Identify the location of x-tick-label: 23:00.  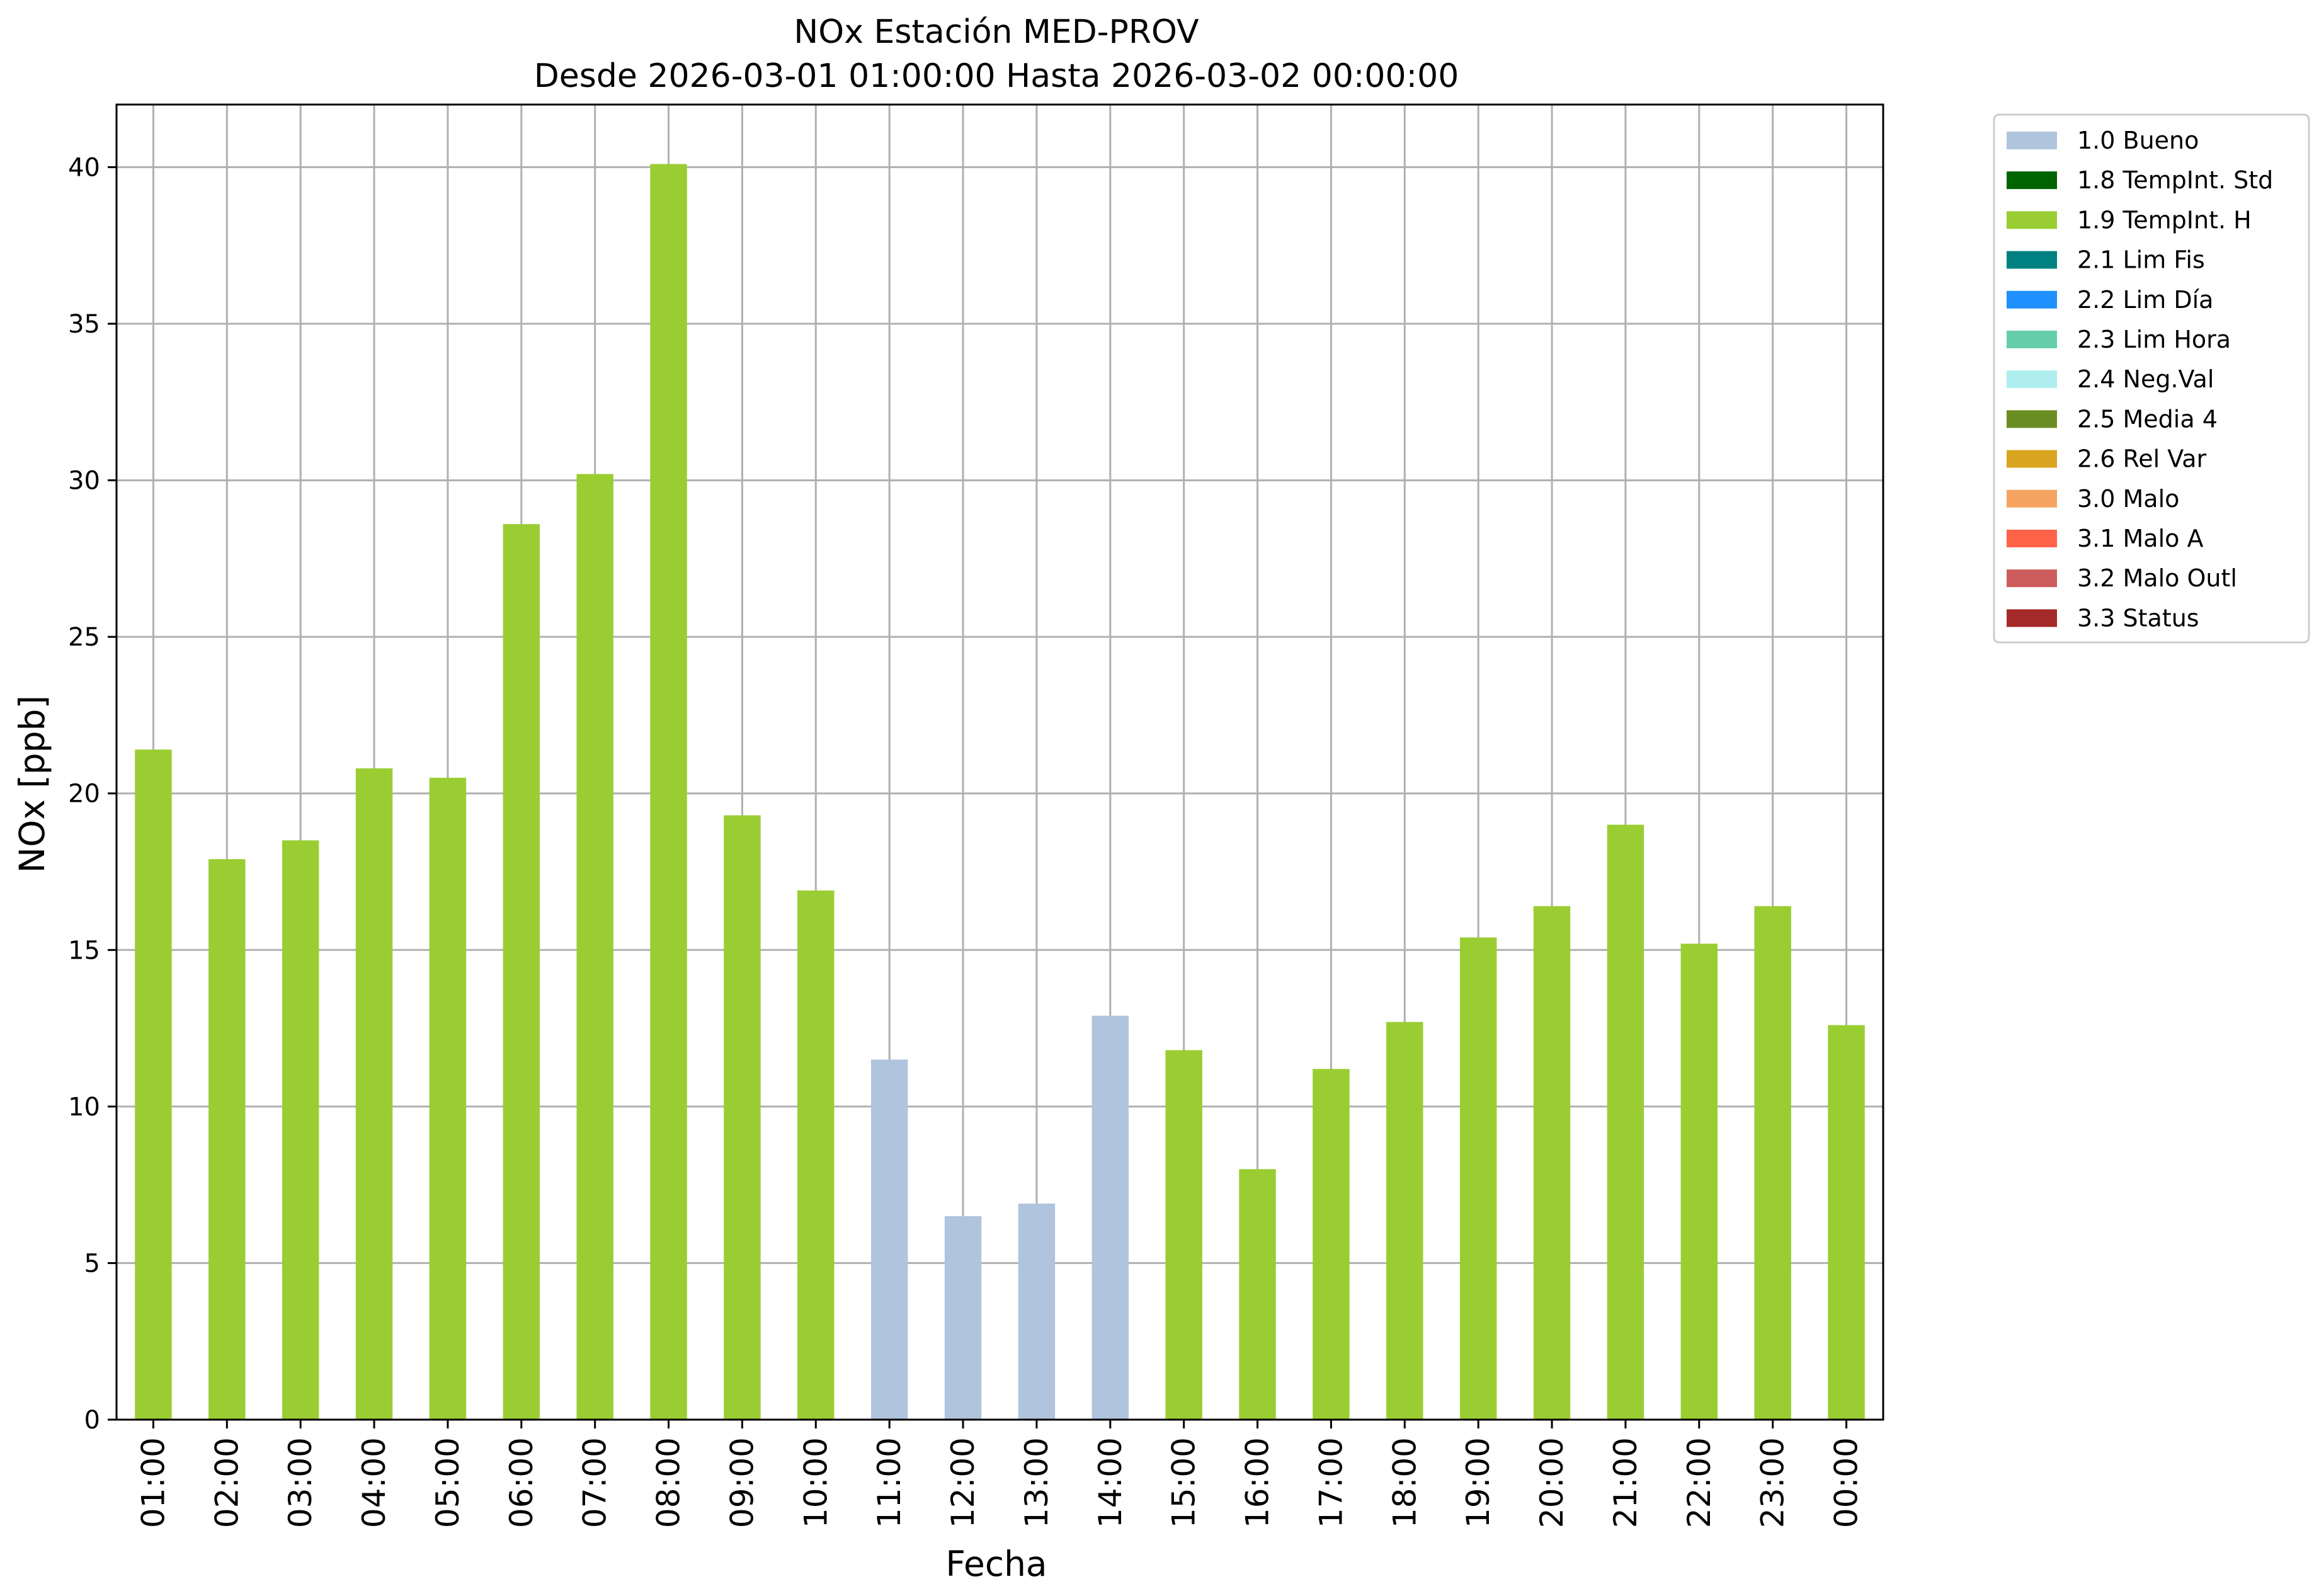
(1773, 1482).